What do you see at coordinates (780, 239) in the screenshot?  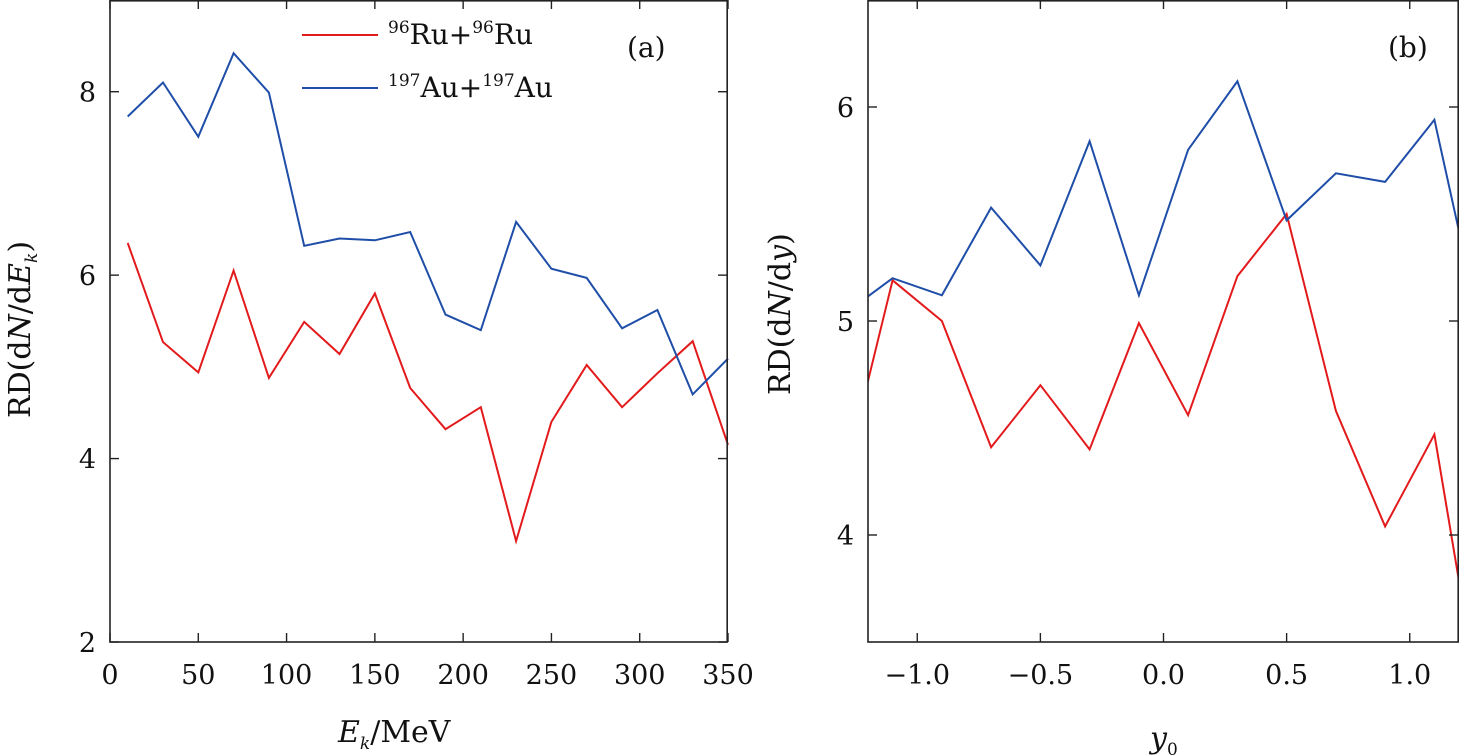 I see `panel-b-ylabel-suffix: )` at bounding box center [780, 239].